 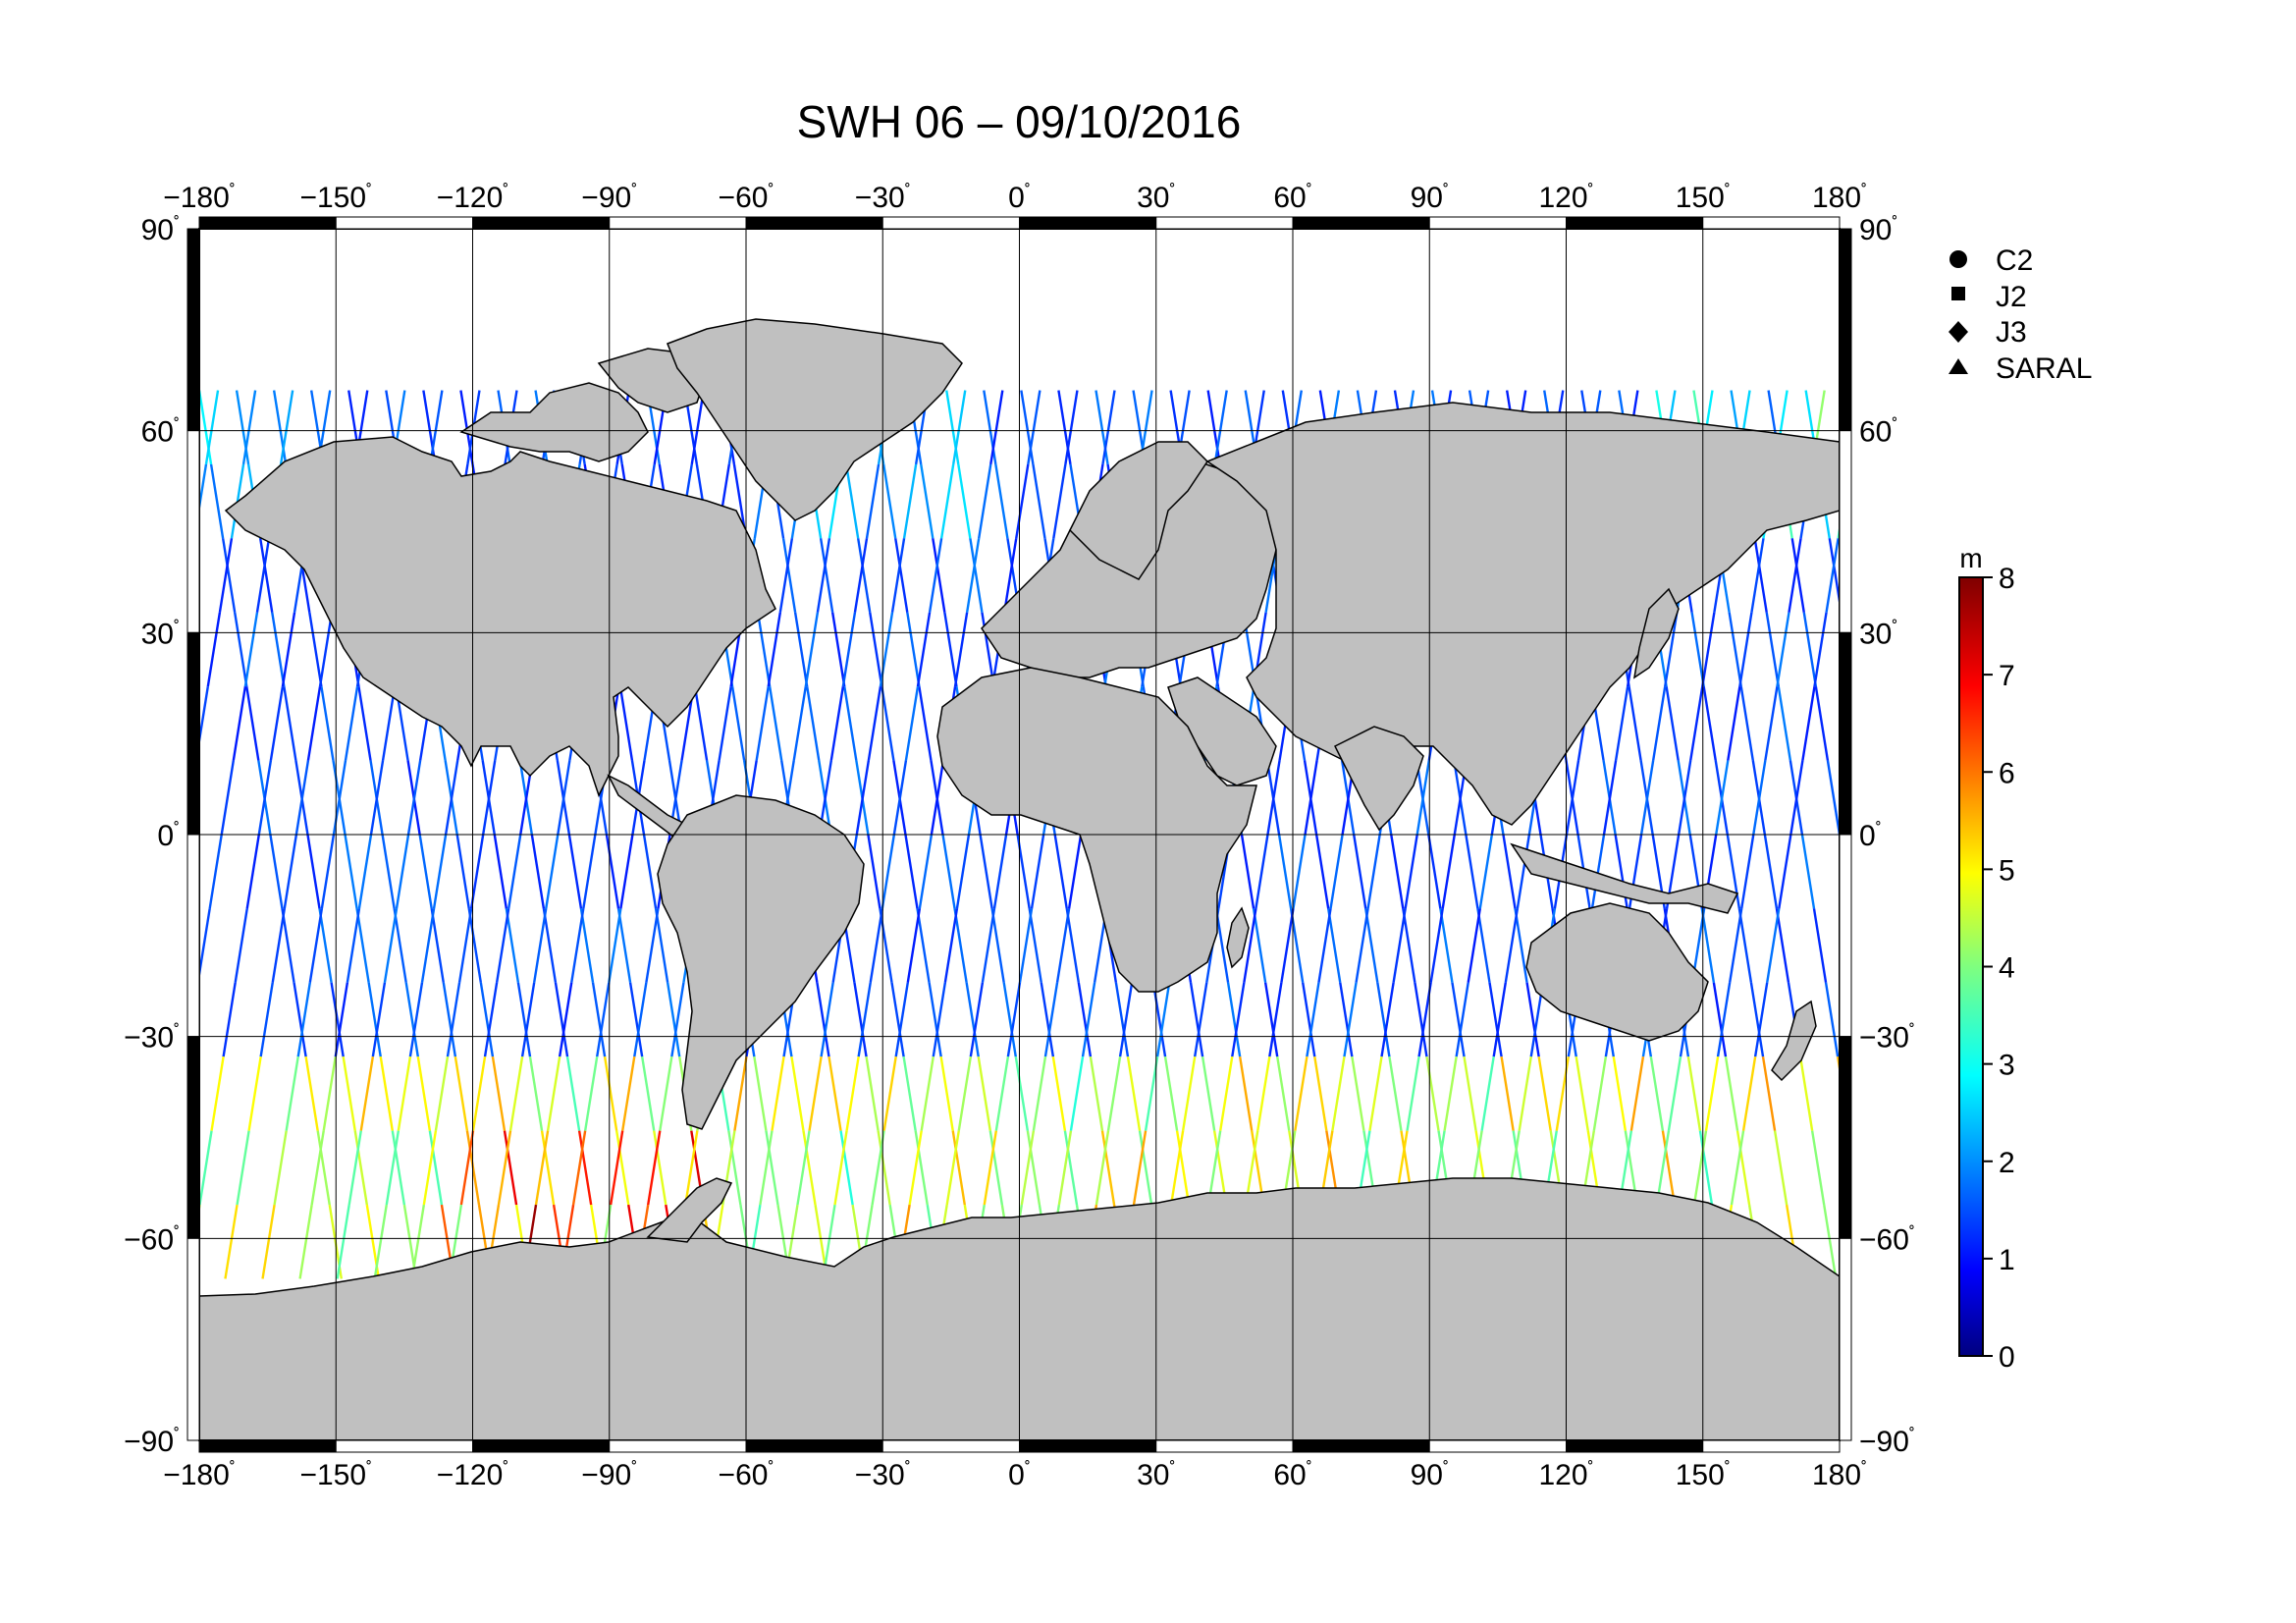 I want to click on land-indonesia, so click(x=1624, y=878).